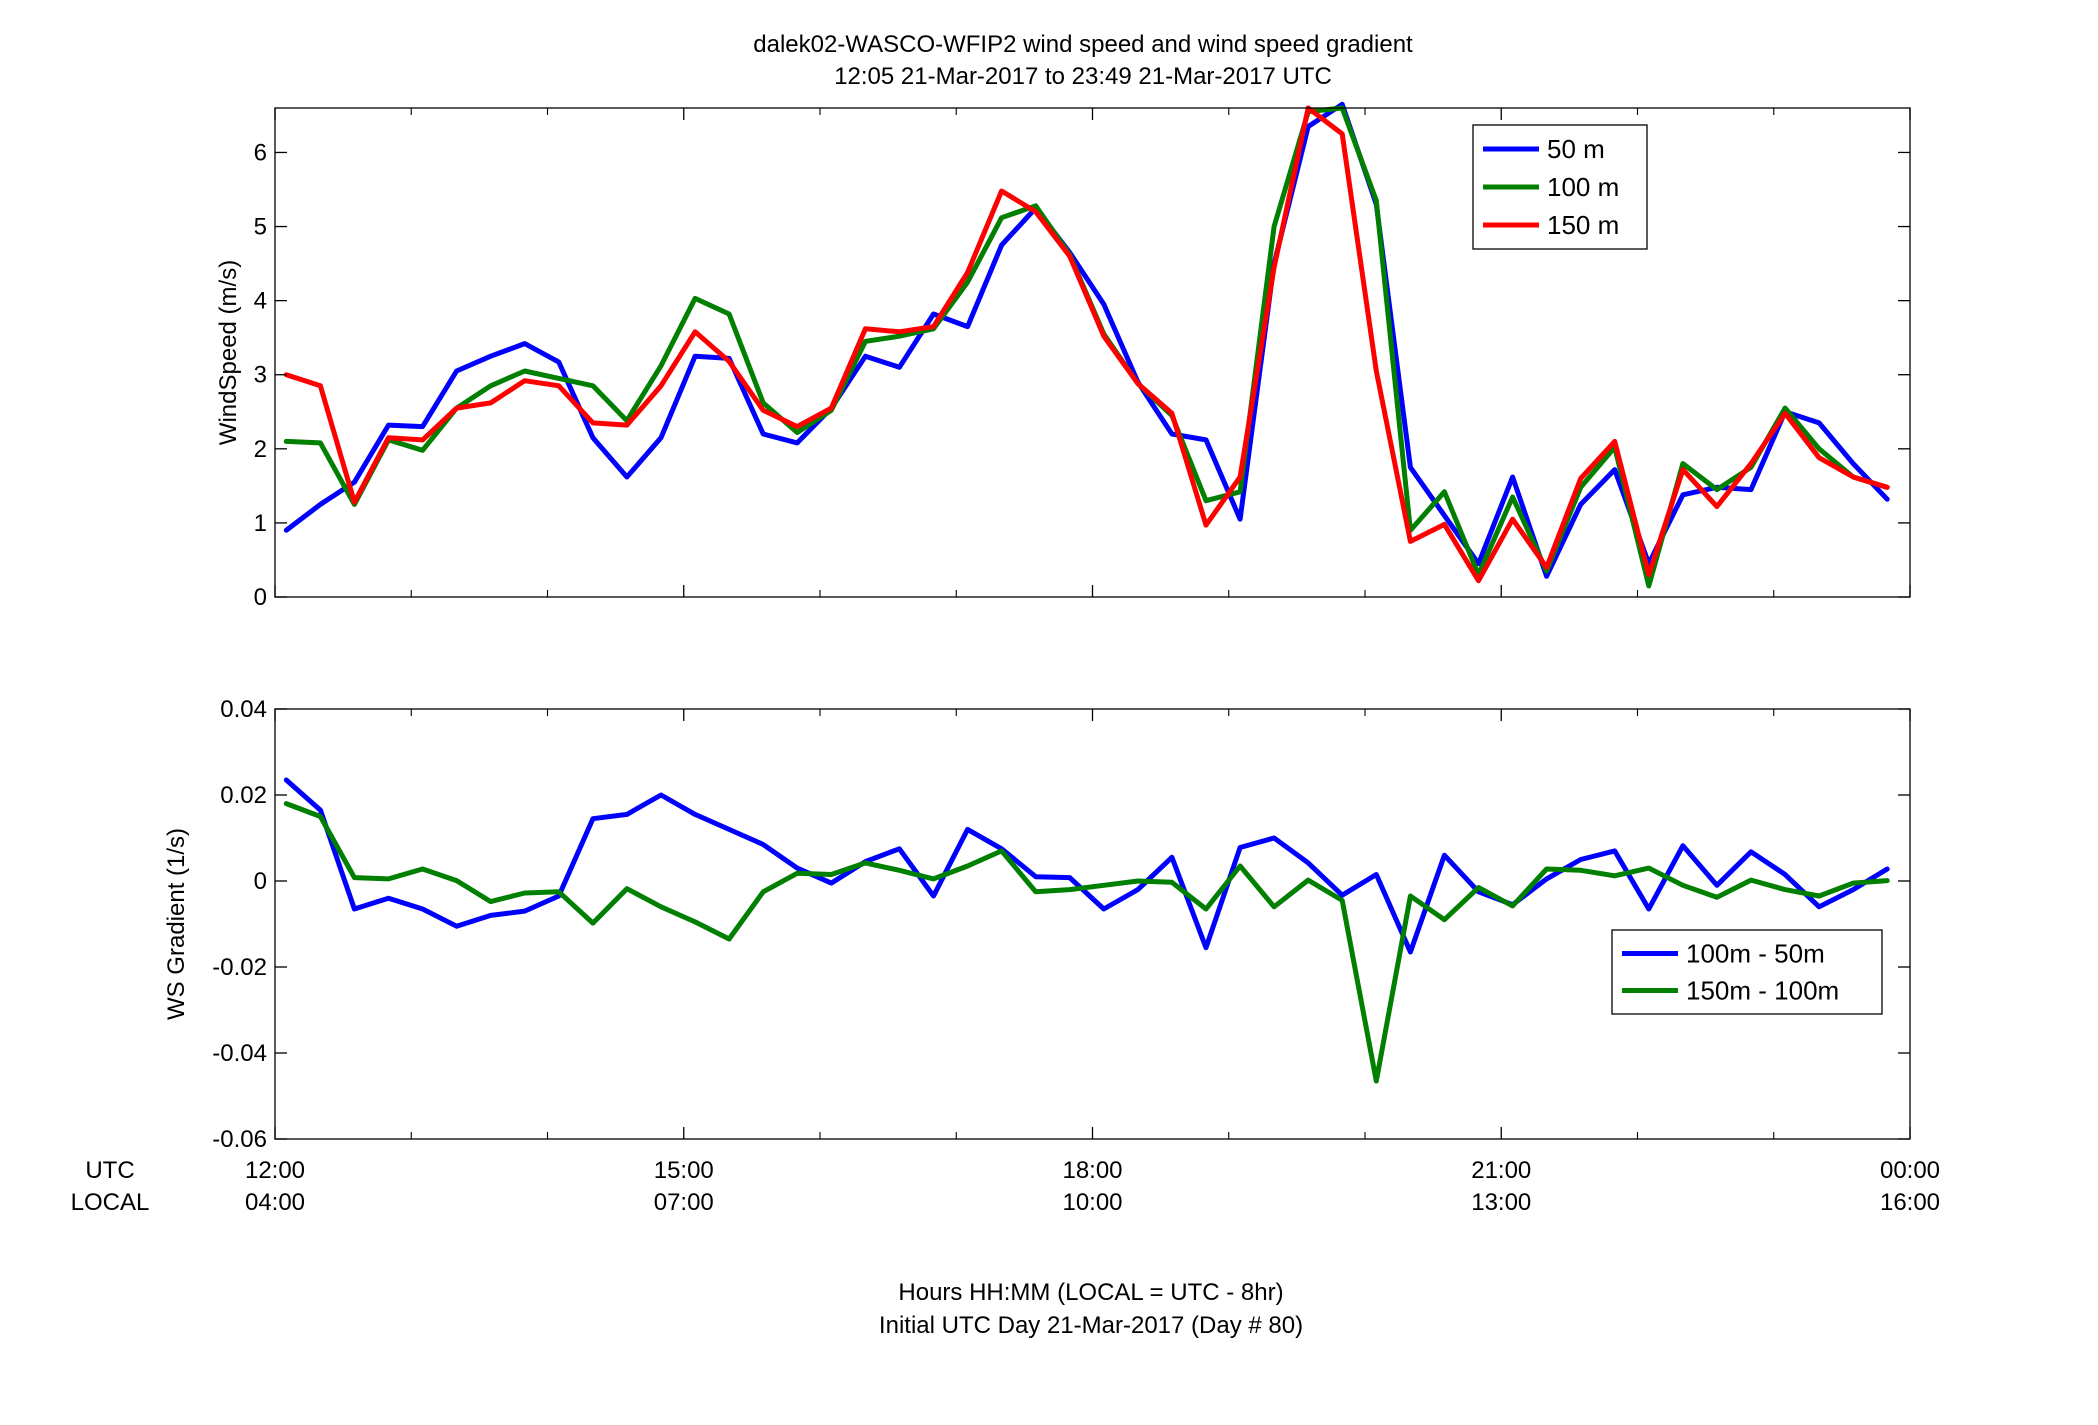  I want to click on x-axis-label-line2: Initial UTC Day 21-Mar-2017 (Day # 80), so click(1091, 1325).